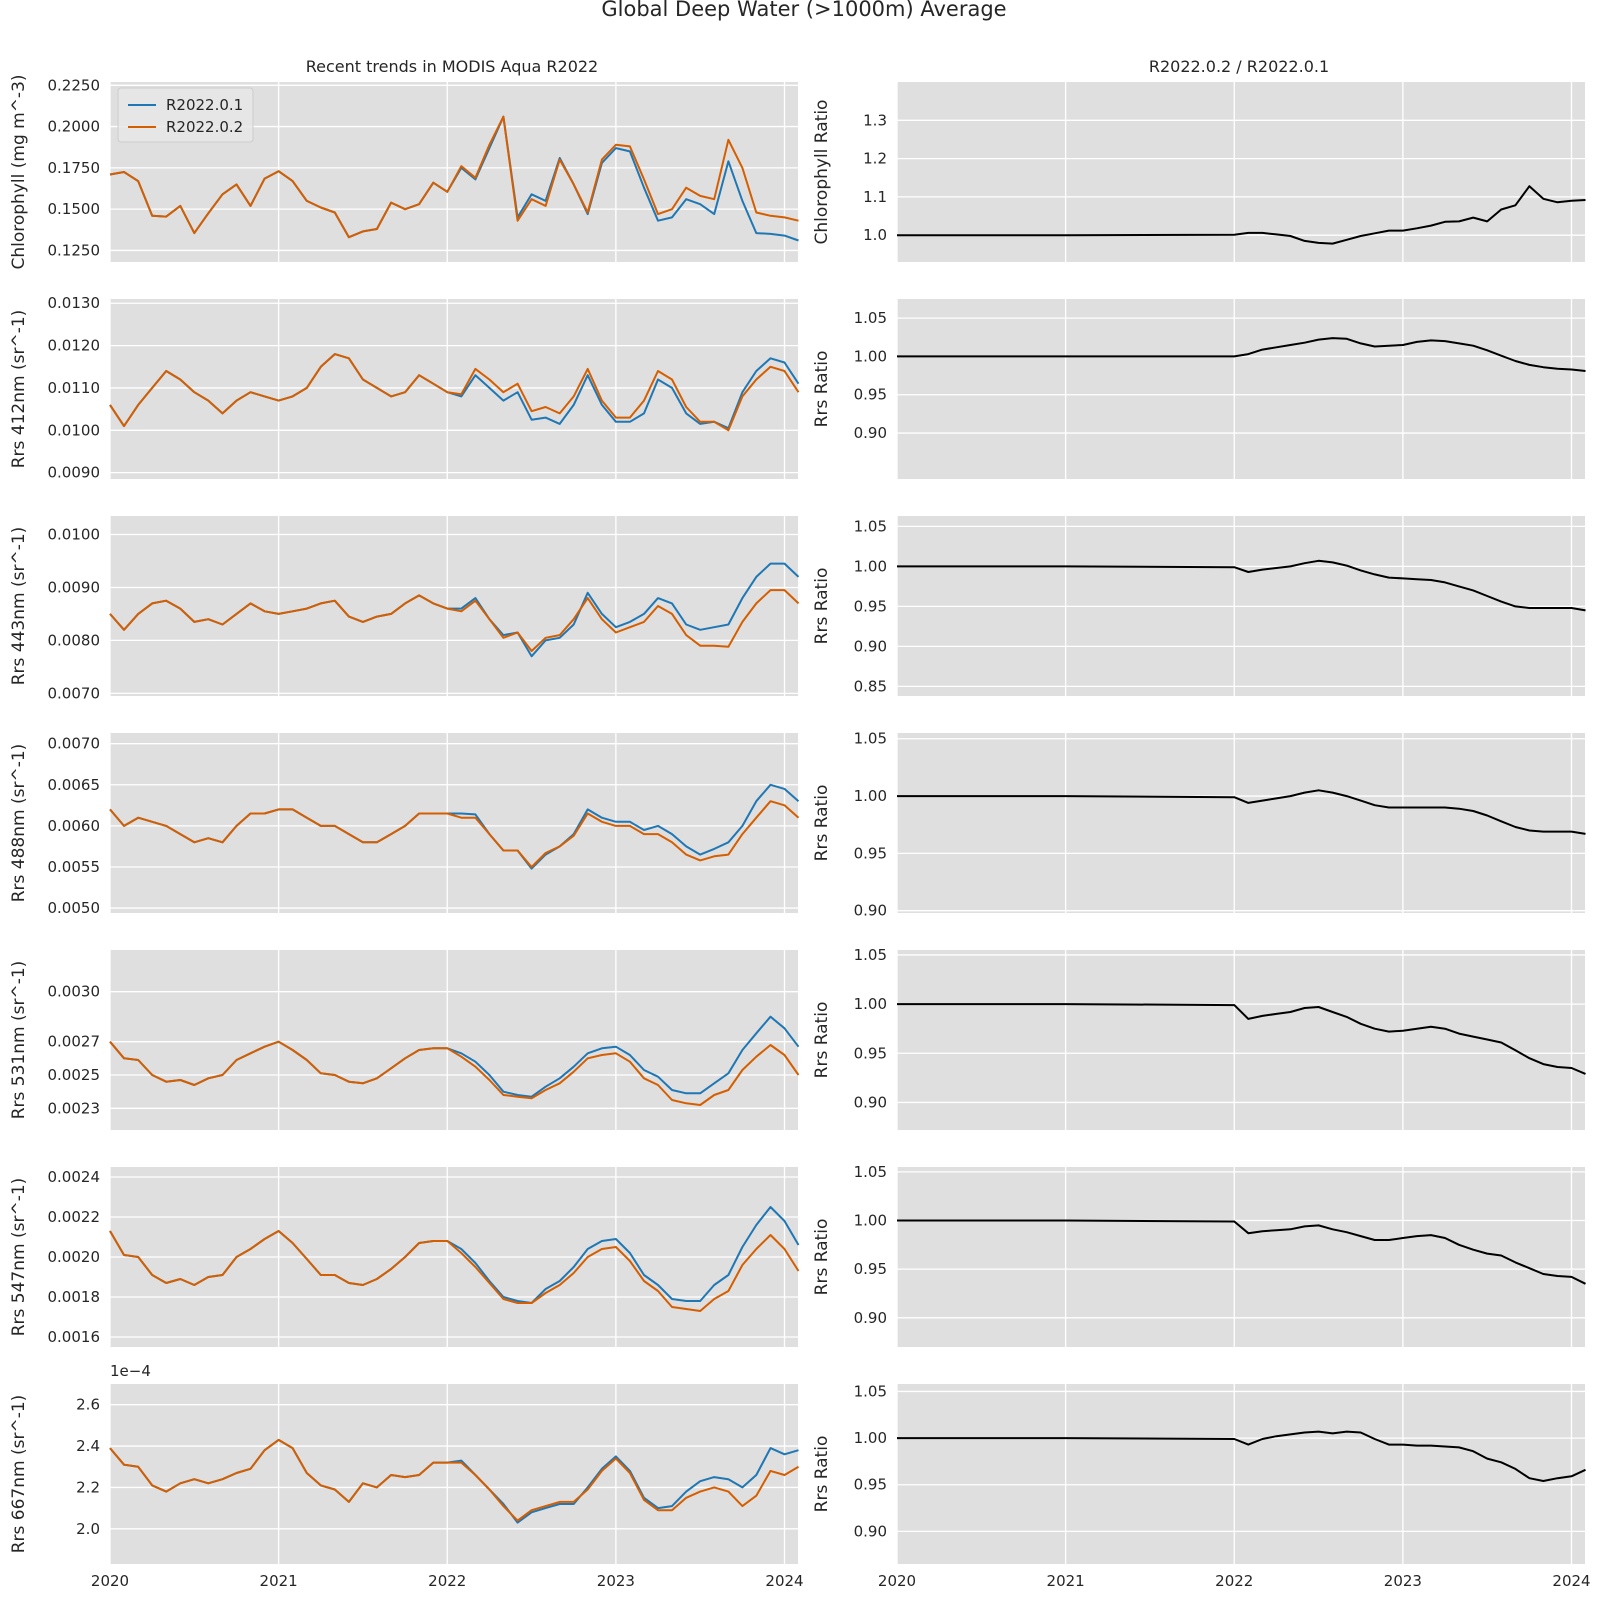 This screenshot has height=1600, width=1600. What do you see at coordinates (74, 1337) in the screenshot?
I see `y-tick-label: 0.0016` at bounding box center [74, 1337].